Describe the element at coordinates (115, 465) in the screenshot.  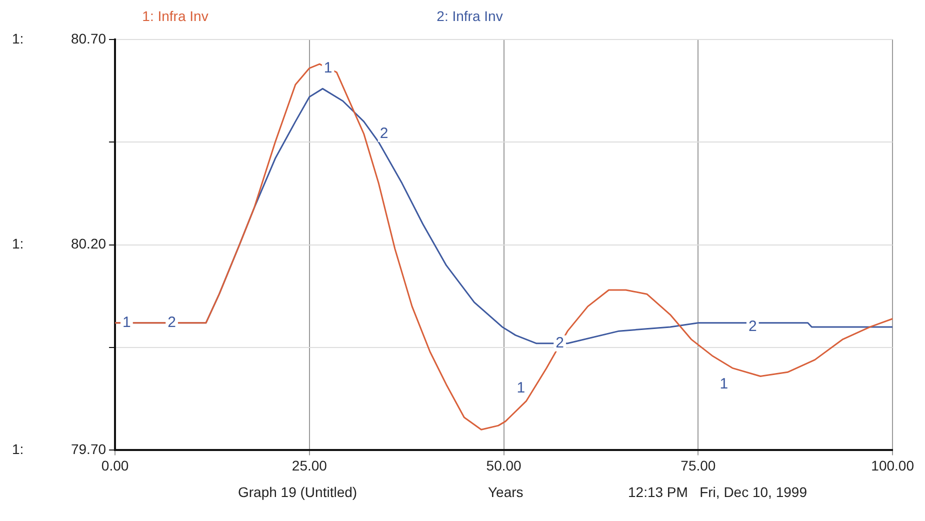
I see `x-tick-label: 0.00` at that location.